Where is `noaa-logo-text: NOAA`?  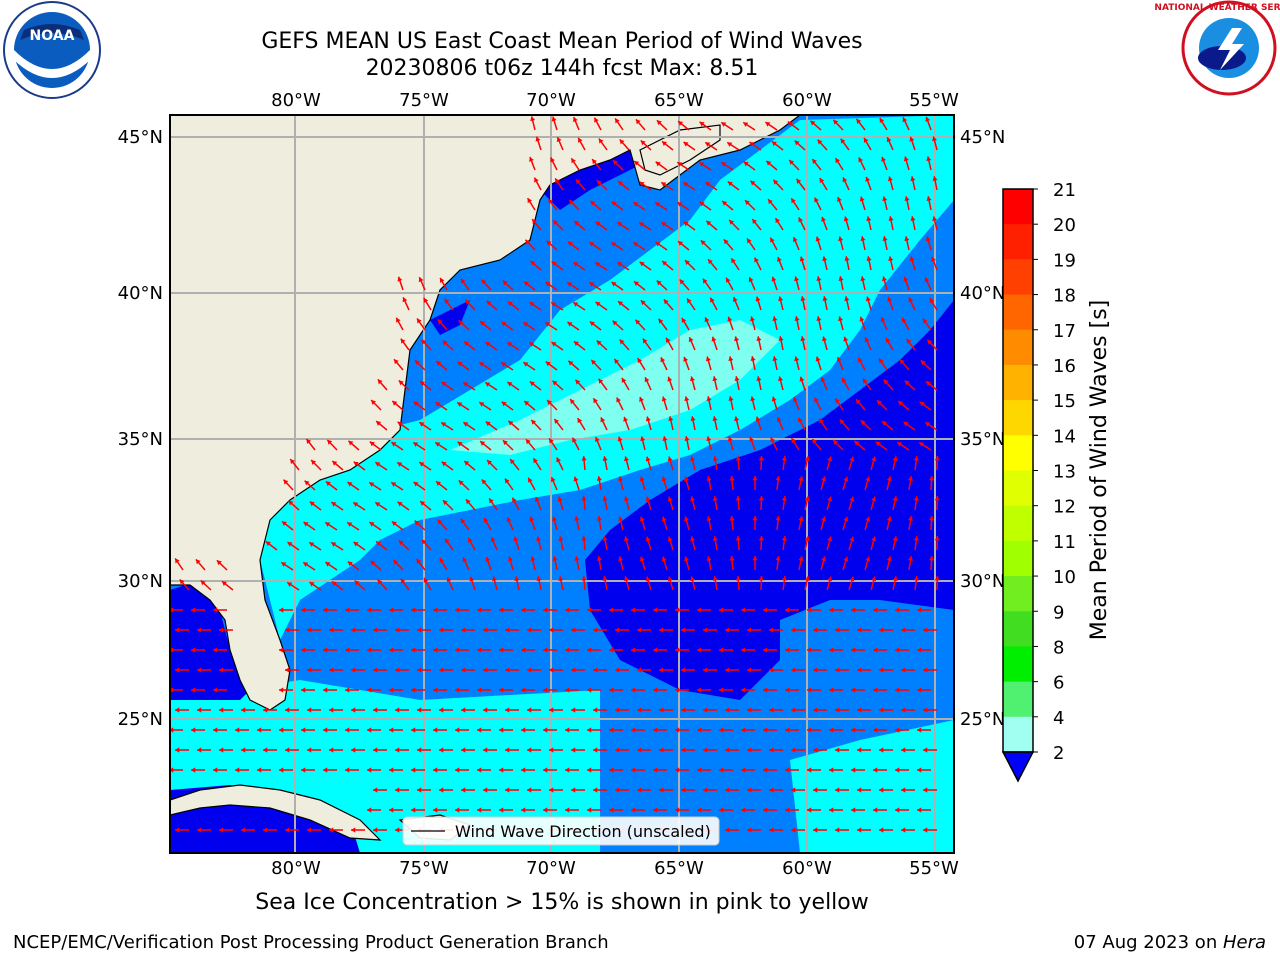 noaa-logo-text: NOAA is located at coordinates (52, 36).